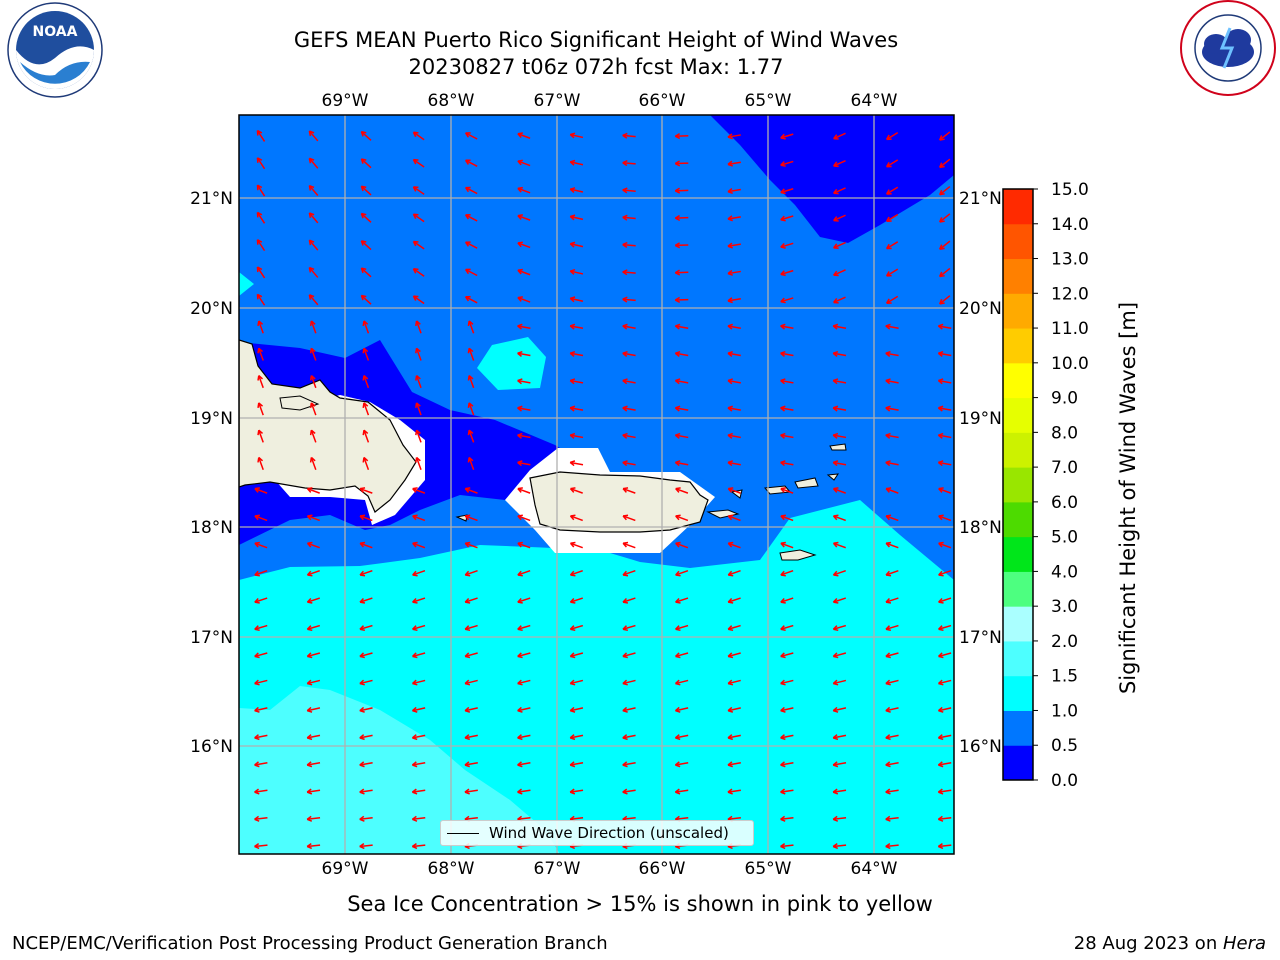 This screenshot has height=960, width=1280. I want to click on lat-label: 18°N, so click(980, 528).